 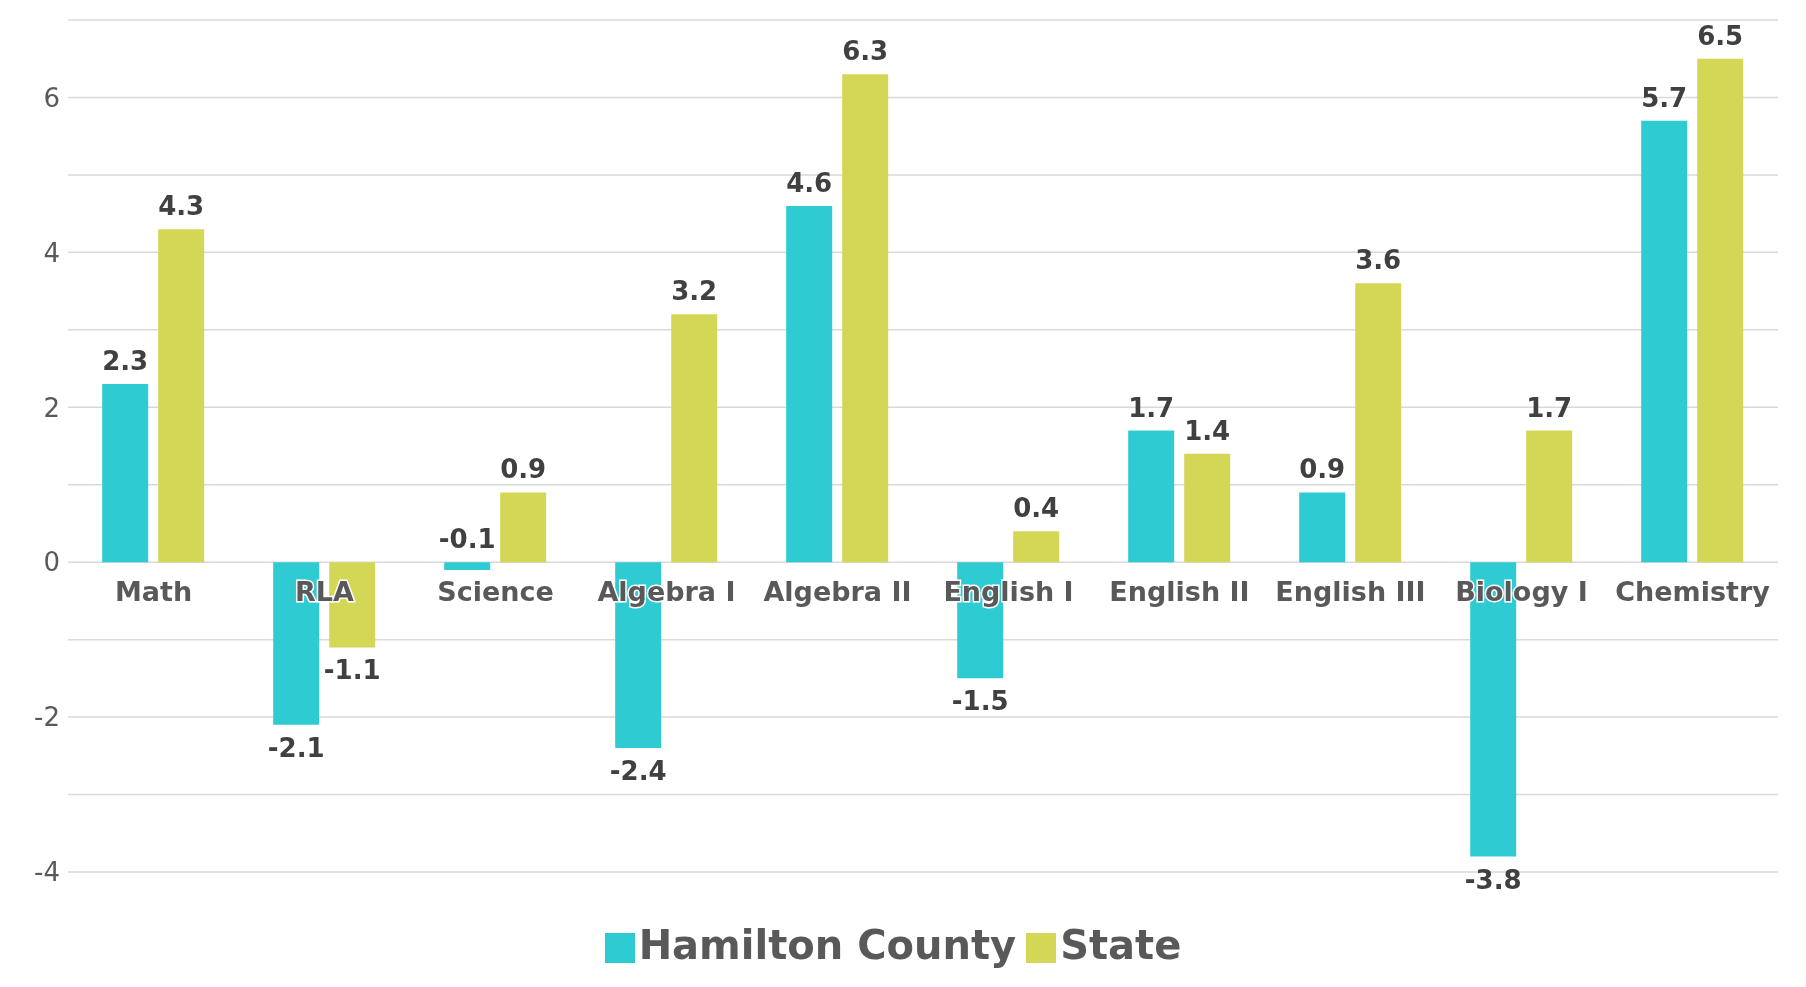 I want to click on y-tick-label: 0, so click(x=51, y=562).